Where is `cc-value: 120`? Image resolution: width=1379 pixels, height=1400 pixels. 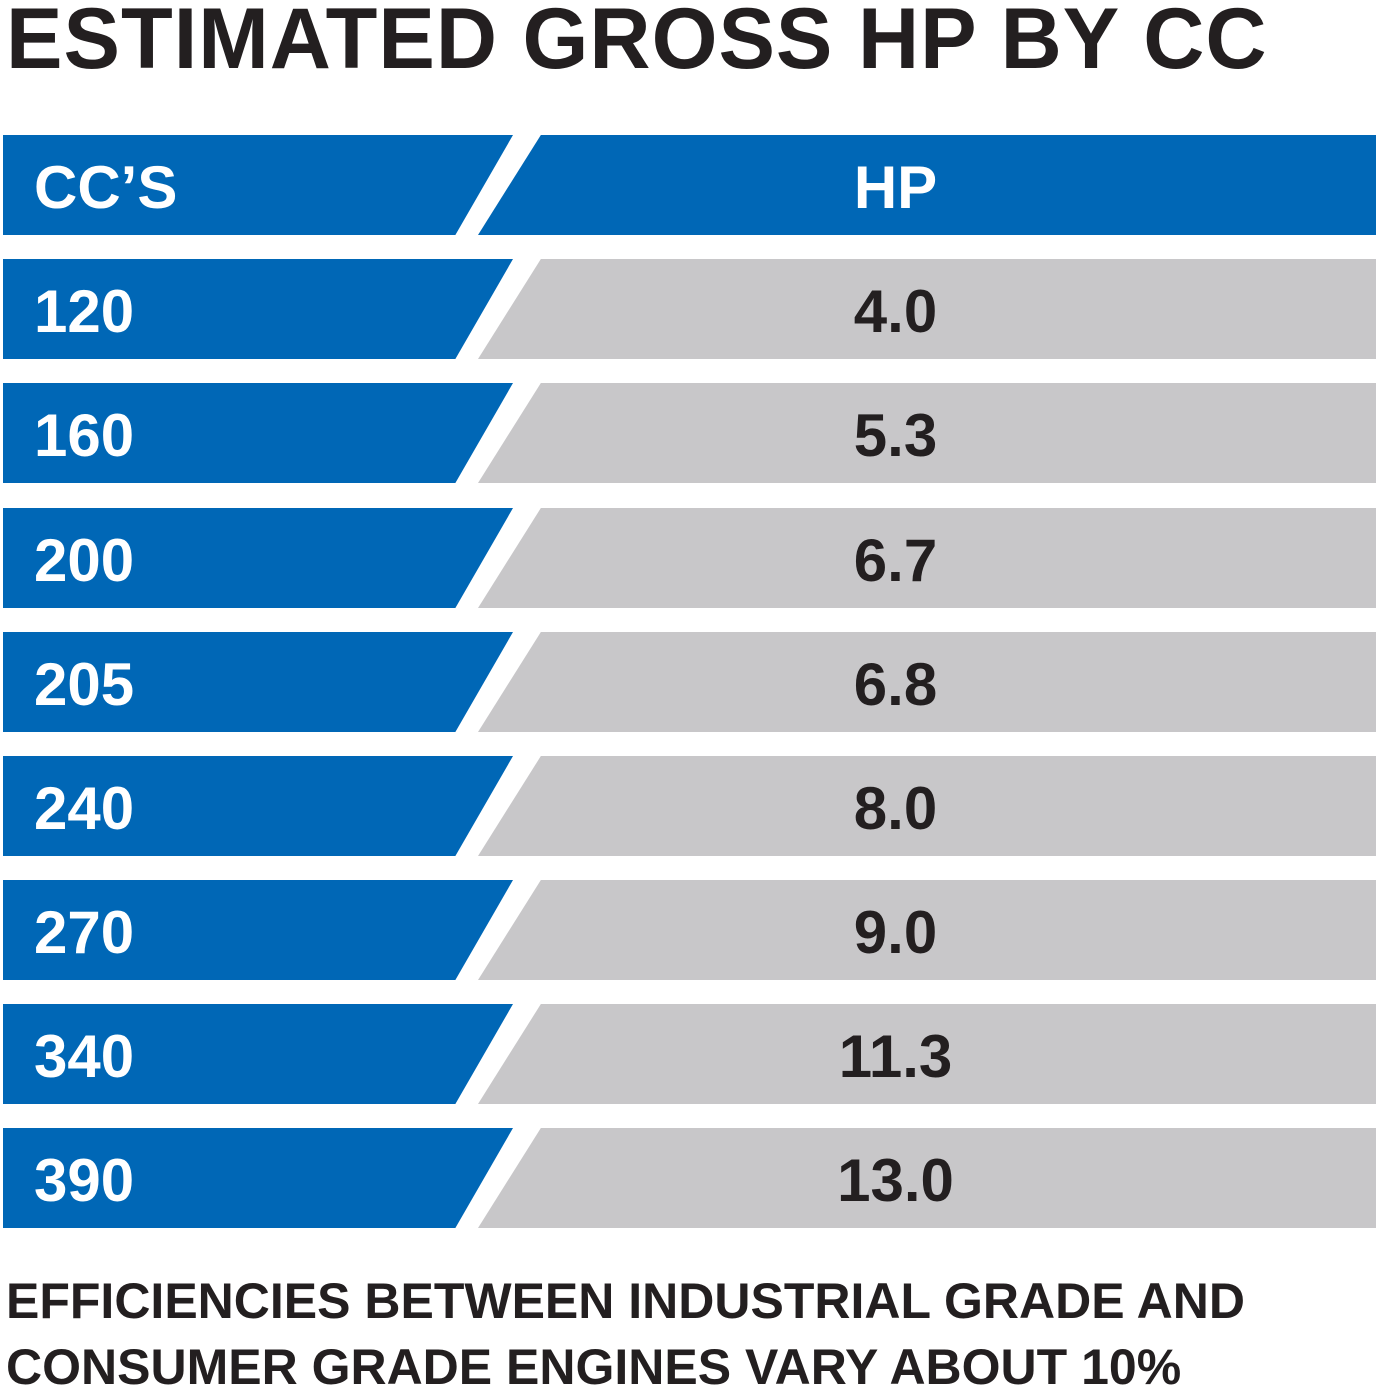 cc-value: 120 is located at coordinates (84, 311).